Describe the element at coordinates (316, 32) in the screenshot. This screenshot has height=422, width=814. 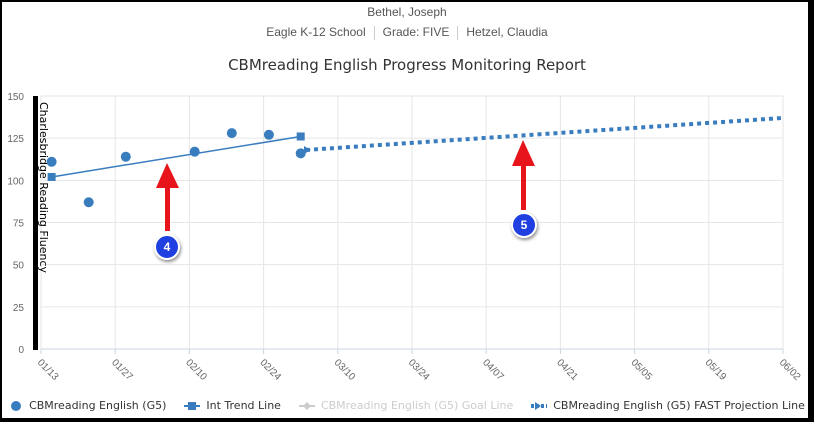
I see `school-name: Eagle K-12 School` at that location.